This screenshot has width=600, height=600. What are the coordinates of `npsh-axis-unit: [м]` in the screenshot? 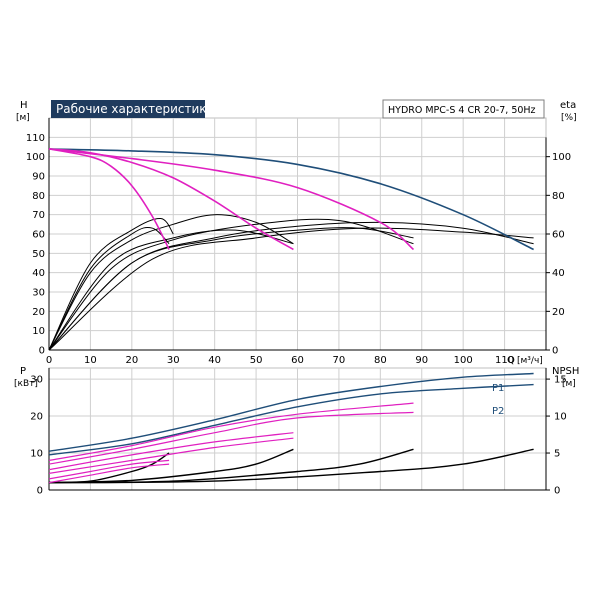 It's located at (569, 384).